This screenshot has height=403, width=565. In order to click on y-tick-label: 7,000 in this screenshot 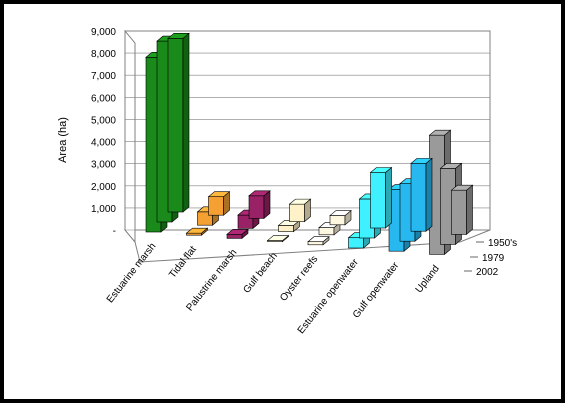, I will do `click(103, 76)`.